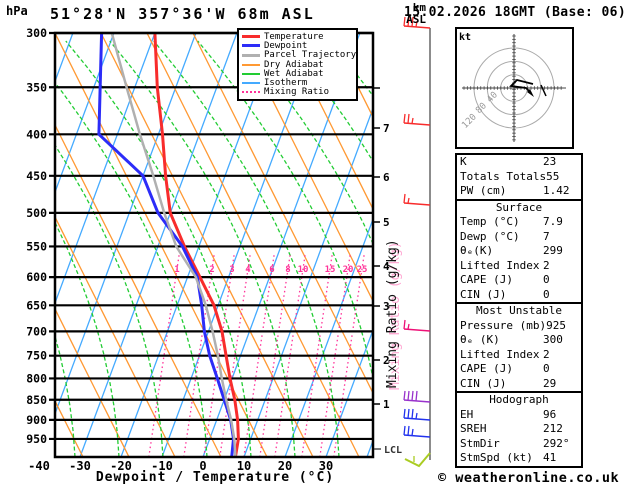  What do you see at coordinates (556, 190) in the screenshot?
I see `table-cell-value: 1.42` at bounding box center [556, 190].